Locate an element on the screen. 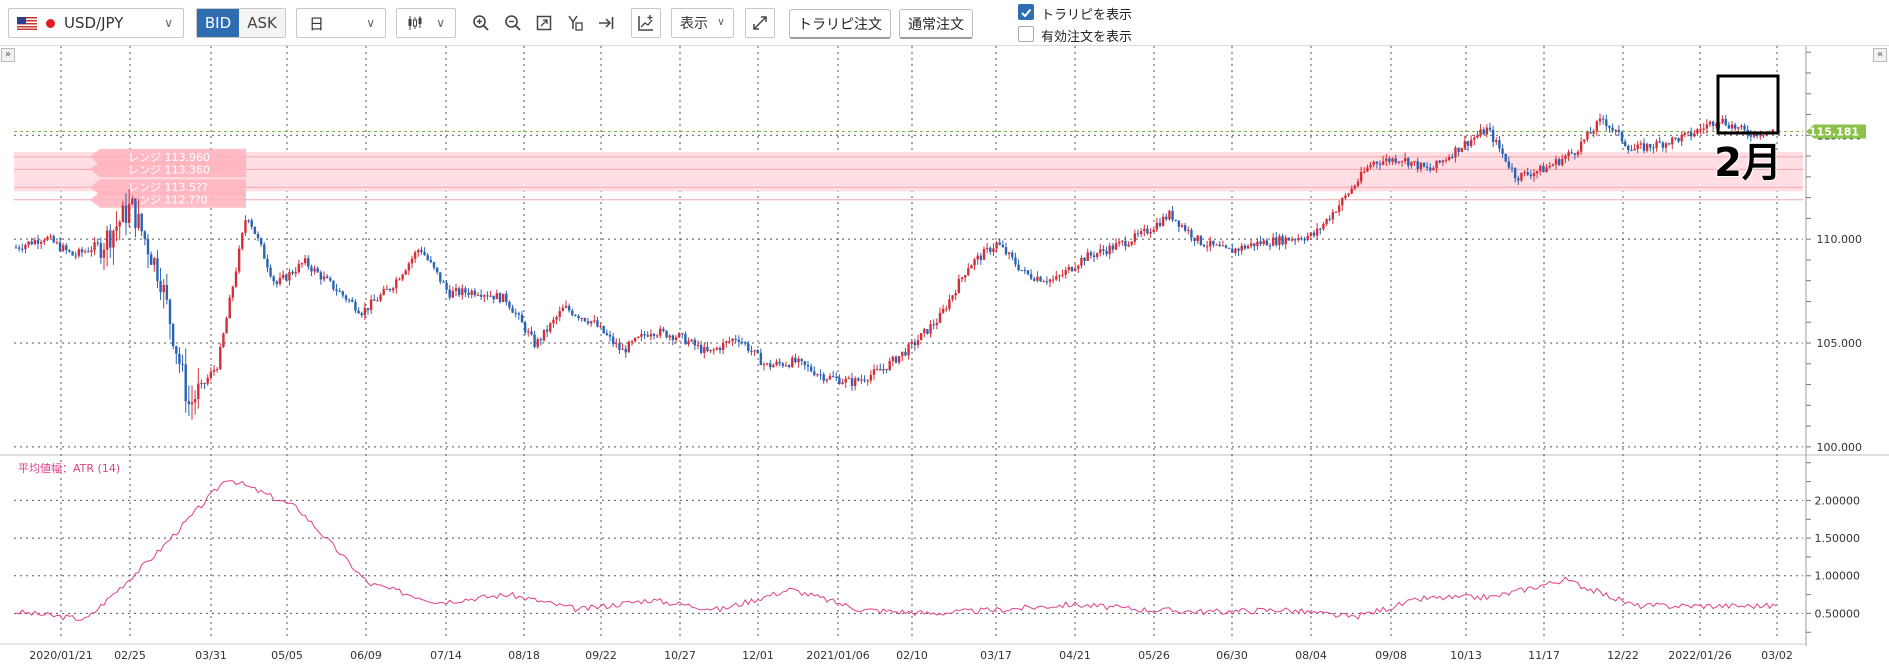  fullscreen-button is located at coordinates (760, 23).